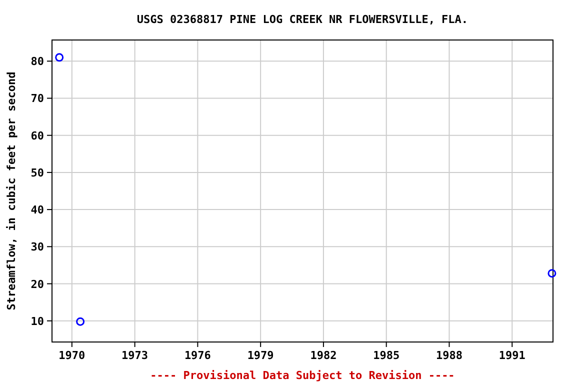  I want to click on x-tick-label: 1988, so click(449, 355).